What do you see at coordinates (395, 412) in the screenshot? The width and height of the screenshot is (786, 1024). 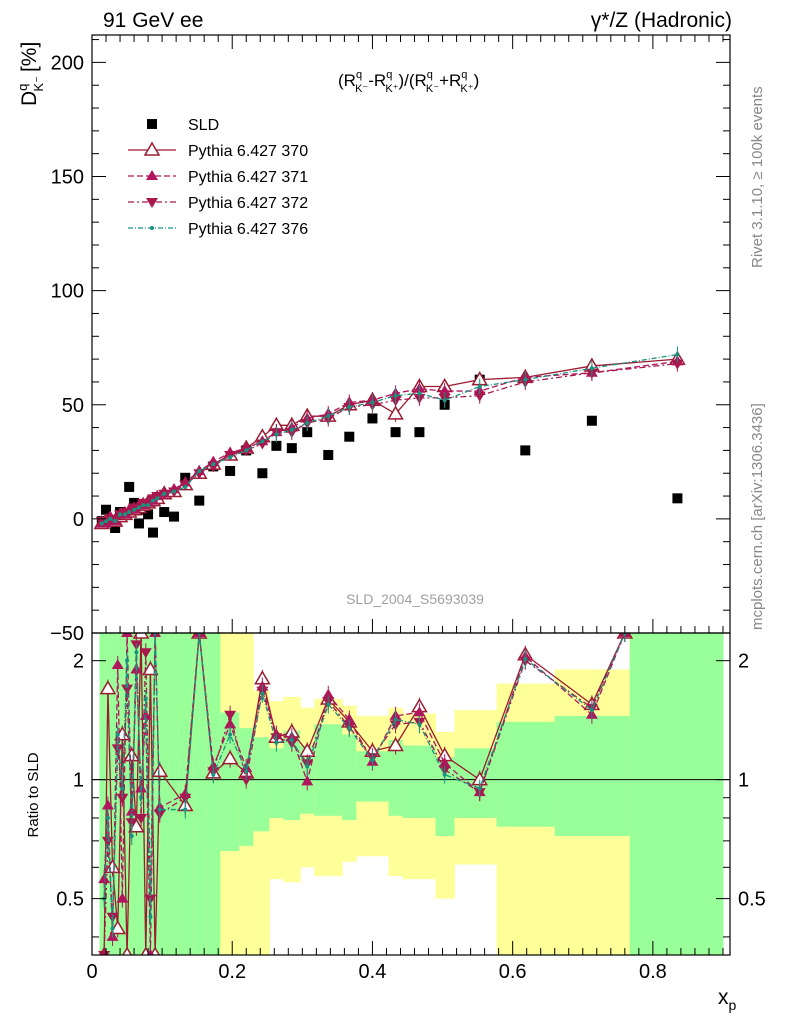 I see `point-p370` at bounding box center [395, 412].